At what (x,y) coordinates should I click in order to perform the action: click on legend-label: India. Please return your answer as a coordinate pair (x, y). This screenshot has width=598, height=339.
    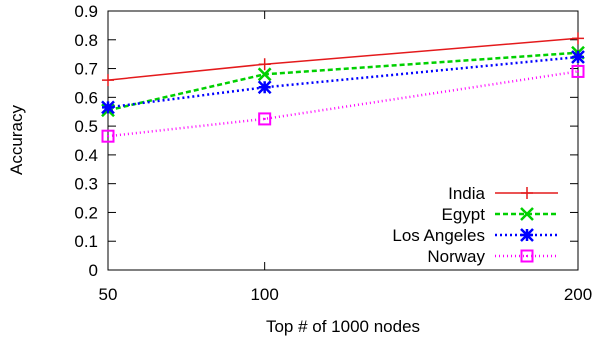
    Looking at the image, I should click on (466, 193).